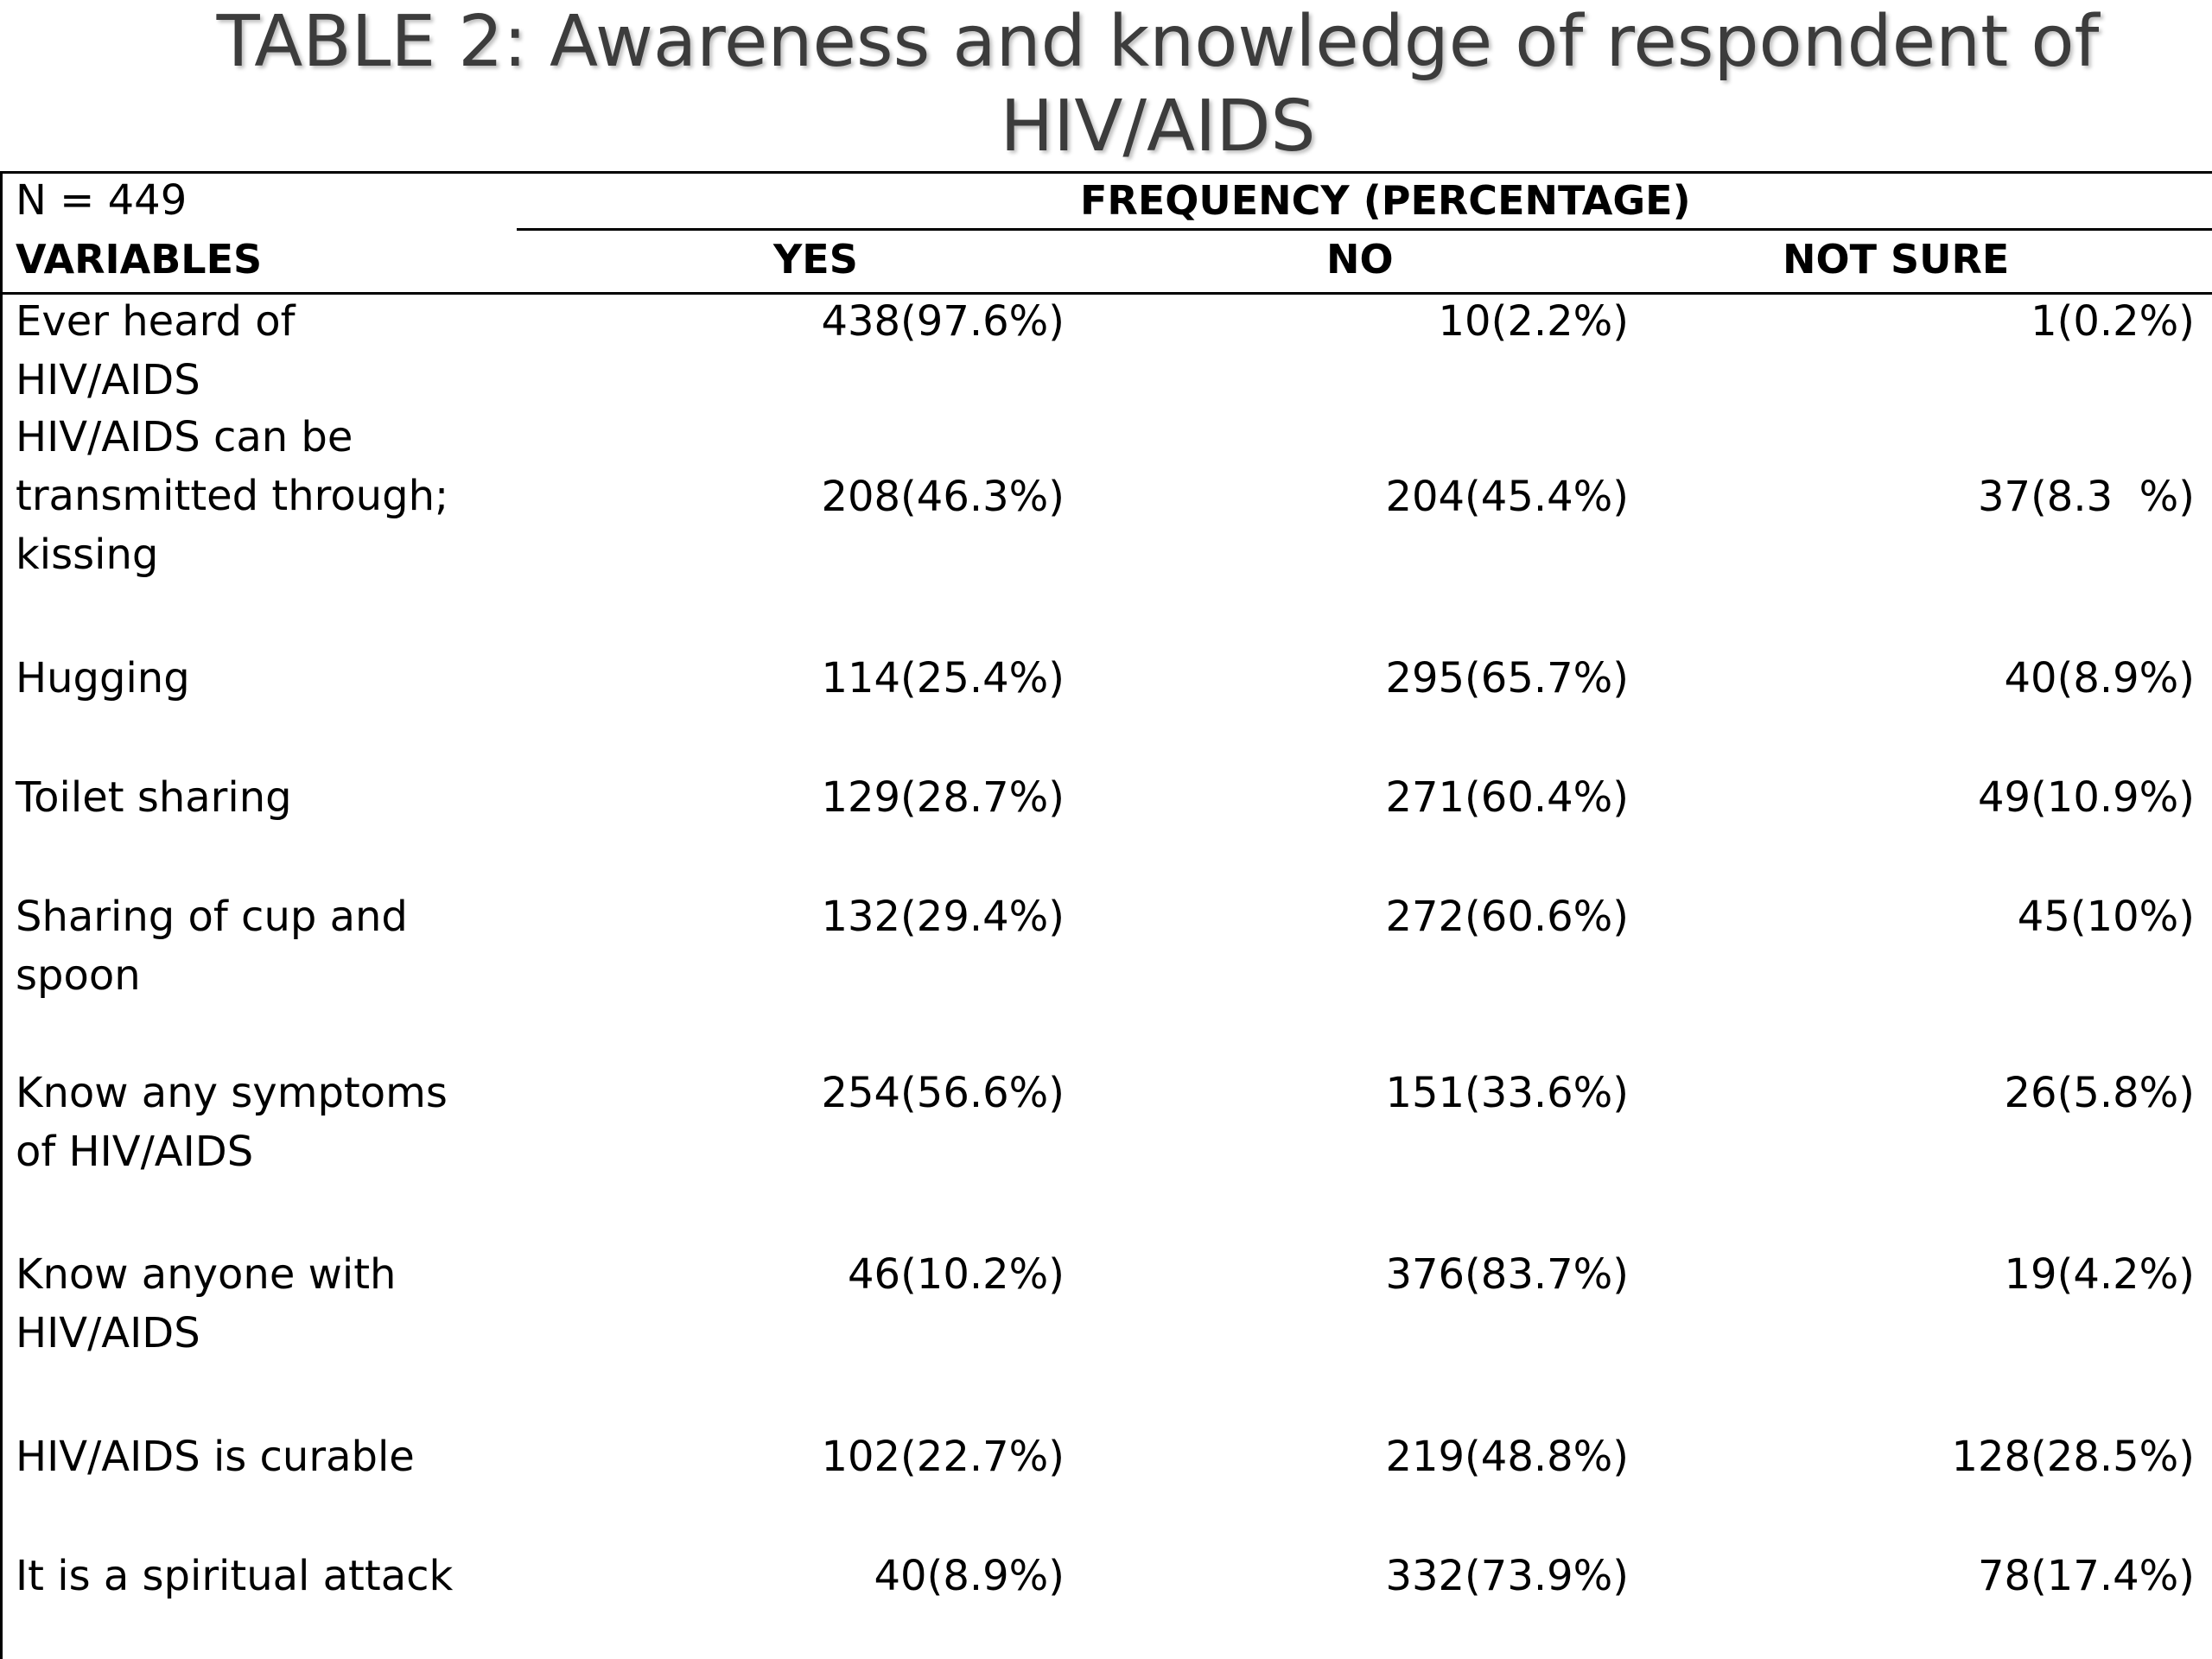 This screenshot has width=2212, height=1659. Describe the element at coordinates (2073, 1457) in the screenshot. I see `cell-not-sure: 128(28.5%)` at that location.